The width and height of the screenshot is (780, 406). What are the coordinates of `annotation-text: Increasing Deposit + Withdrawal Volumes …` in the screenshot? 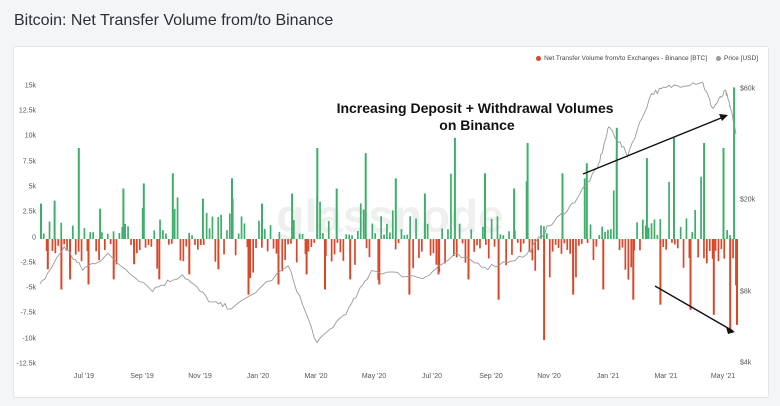 It's located at (477, 116).